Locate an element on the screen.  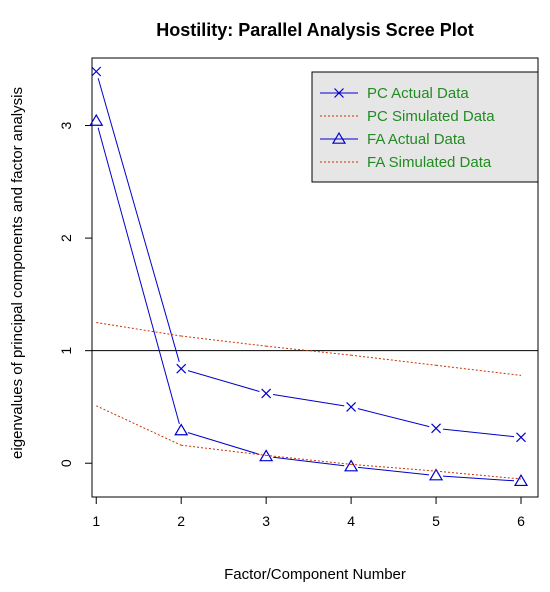
legend-entry: PC Actual Data is located at coordinates (394, 93).